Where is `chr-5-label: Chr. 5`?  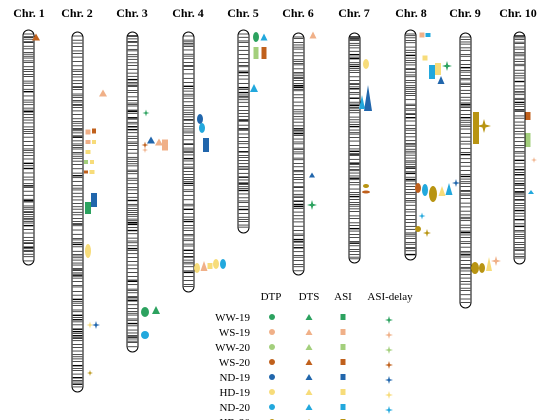
chr-5-label: Chr. 5 is located at coordinates (243, 13).